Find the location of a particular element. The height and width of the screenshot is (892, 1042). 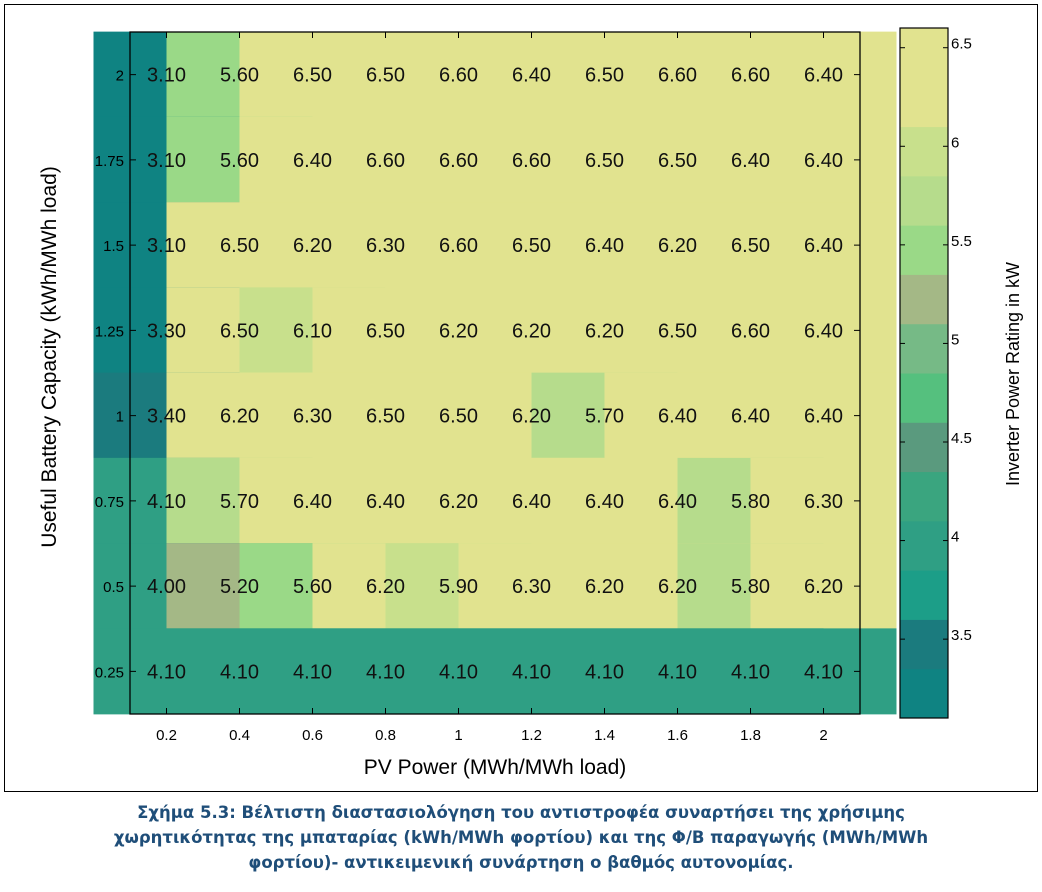

x-tick-label: 0.2 is located at coordinates (166, 735).